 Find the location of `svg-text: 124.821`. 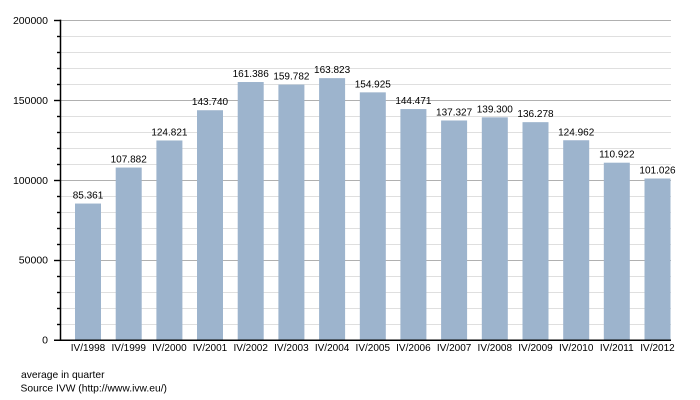

svg-text: 124.821 is located at coordinates (169, 132).